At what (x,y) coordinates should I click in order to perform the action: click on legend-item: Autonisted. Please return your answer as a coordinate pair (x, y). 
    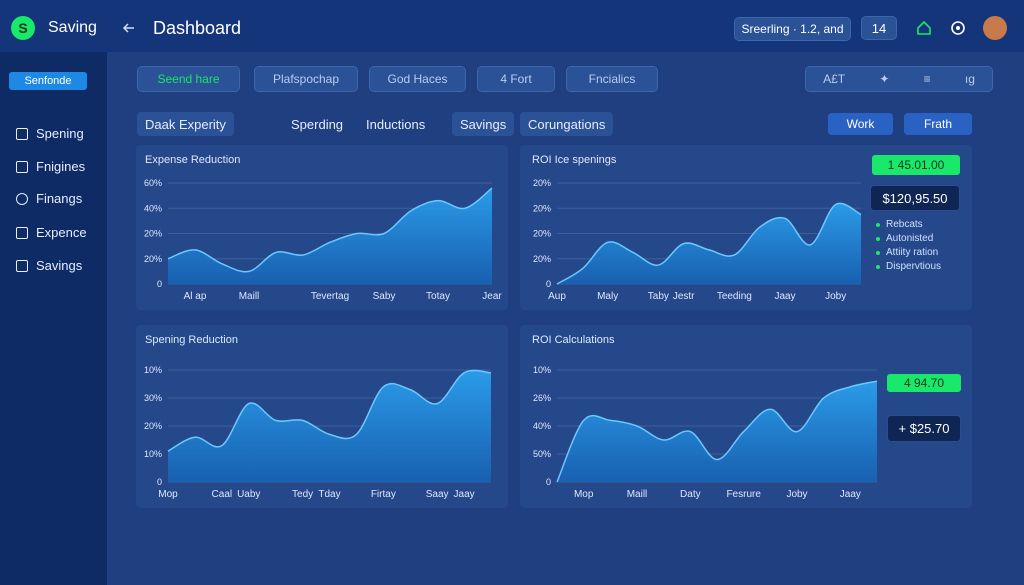
    Looking at the image, I should click on (904, 238).